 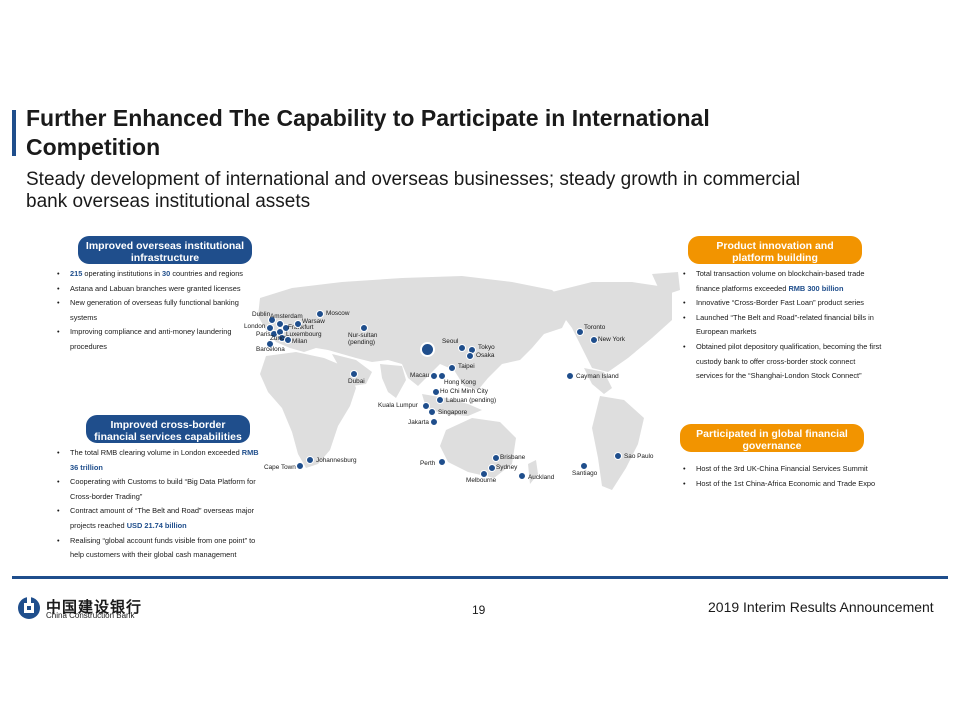 I want to click on city-label: London, so click(x=255, y=326).